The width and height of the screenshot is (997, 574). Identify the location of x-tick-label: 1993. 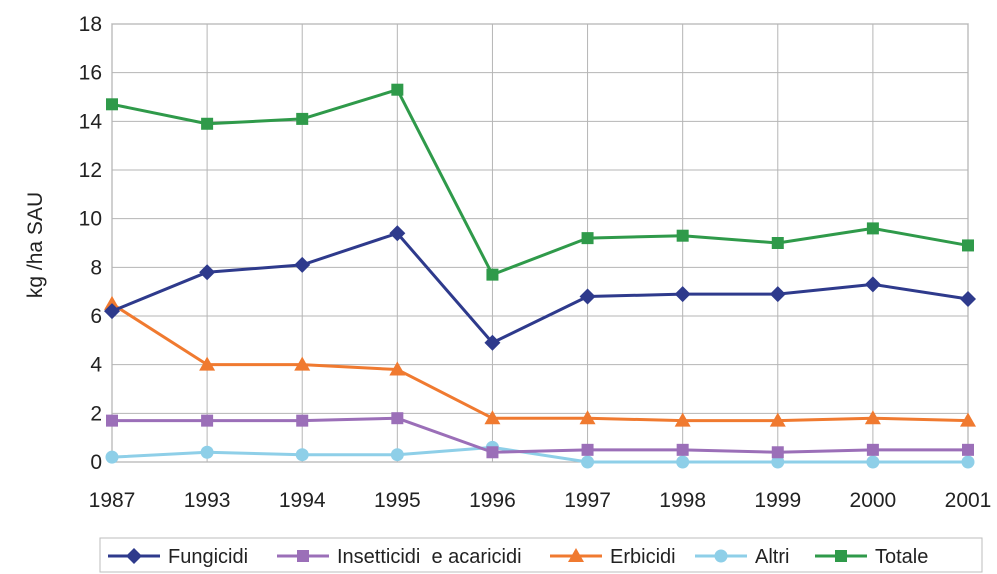
(207, 500).